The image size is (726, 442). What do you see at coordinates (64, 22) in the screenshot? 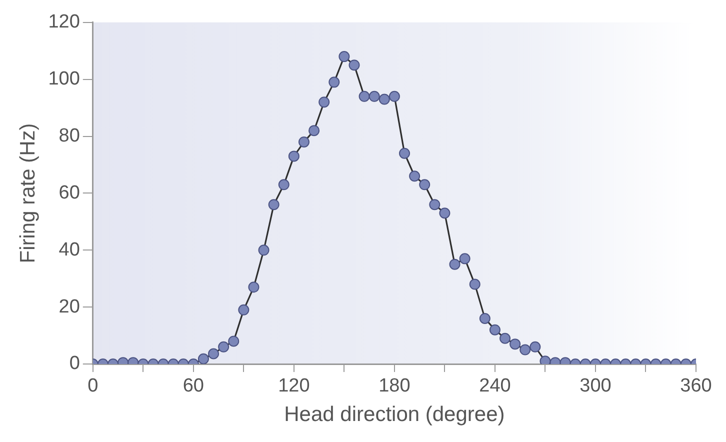
I see `y-tick-label: 120` at bounding box center [64, 22].